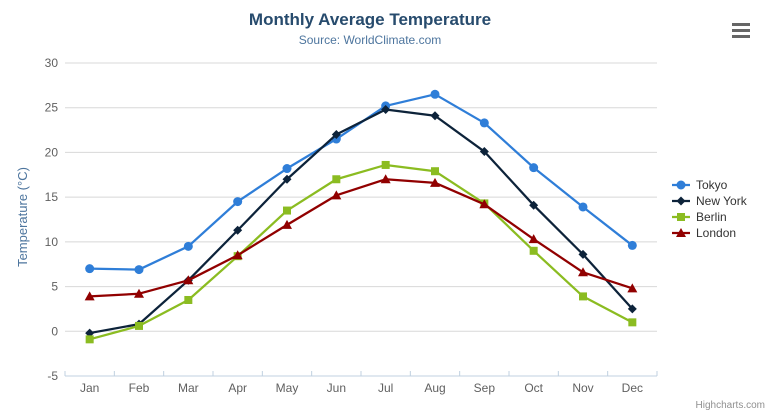 The height and width of the screenshot is (416, 769). Describe the element at coordinates (52, 152) in the screenshot. I see `y-axis-label: 20` at that location.